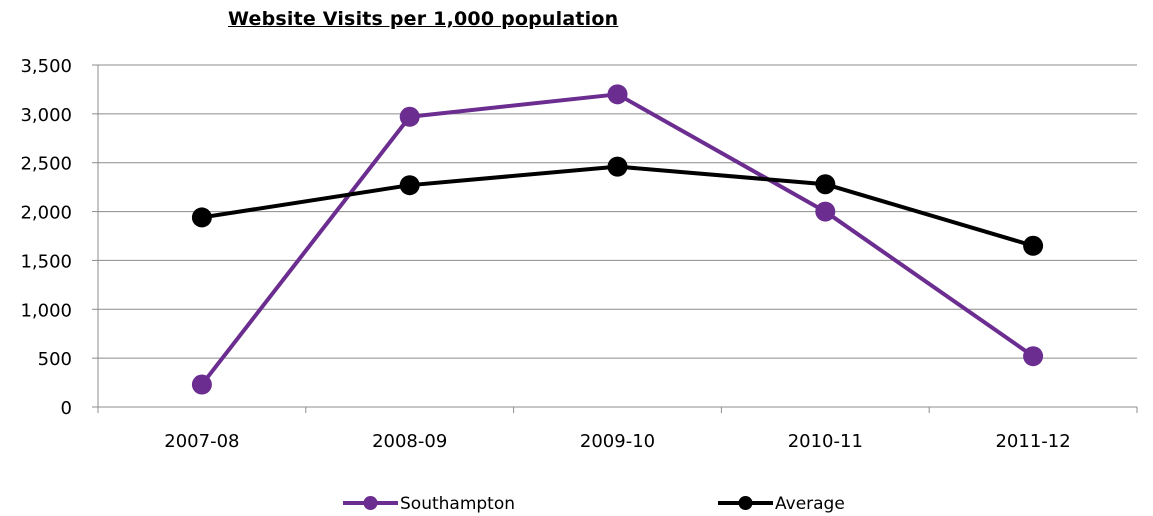 The image size is (1153, 516). Describe the element at coordinates (409, 441) in the screenshot. I see `x-tick-label: 2008-09` at that location.